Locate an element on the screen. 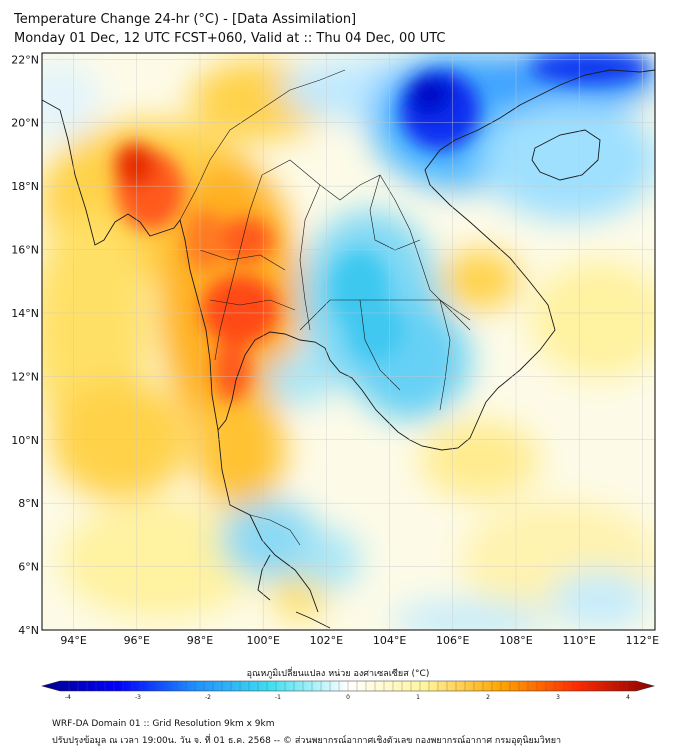 The width and height of the screenshot is (676, 756). lat-tick-label: 20°N is located at coordinates (25, 123).